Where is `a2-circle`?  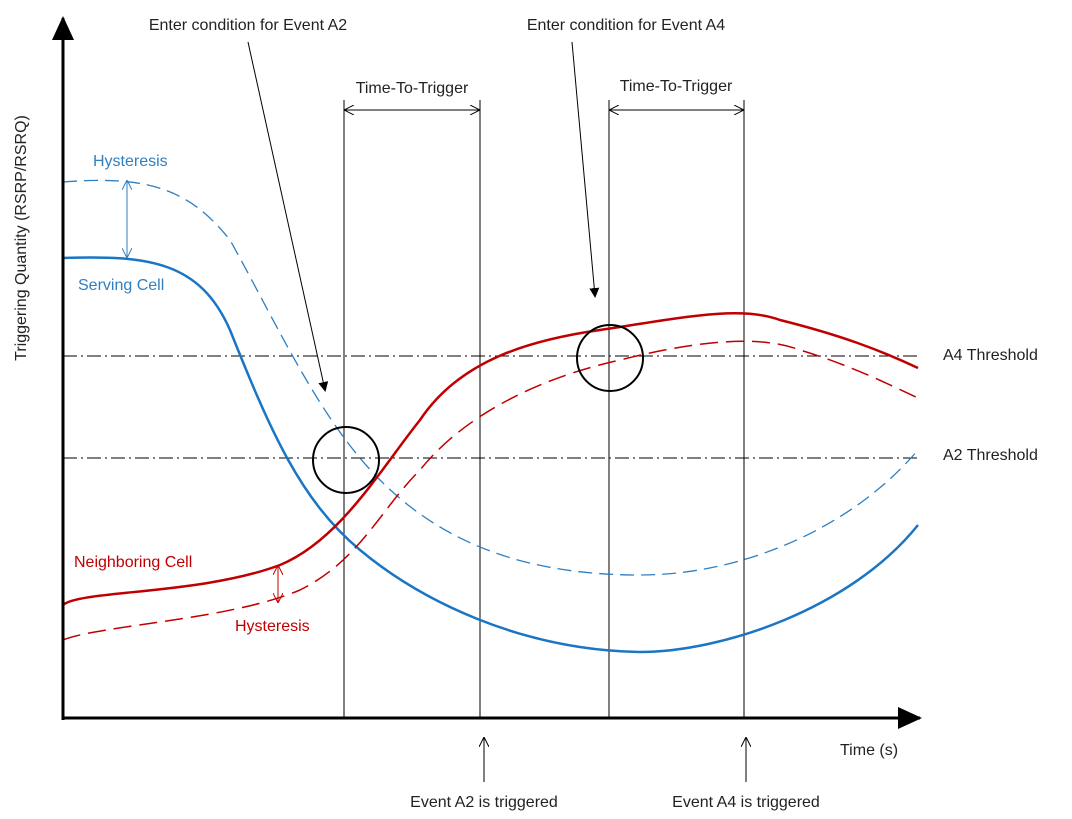 a2-circle is located at coordinates (346, 460).